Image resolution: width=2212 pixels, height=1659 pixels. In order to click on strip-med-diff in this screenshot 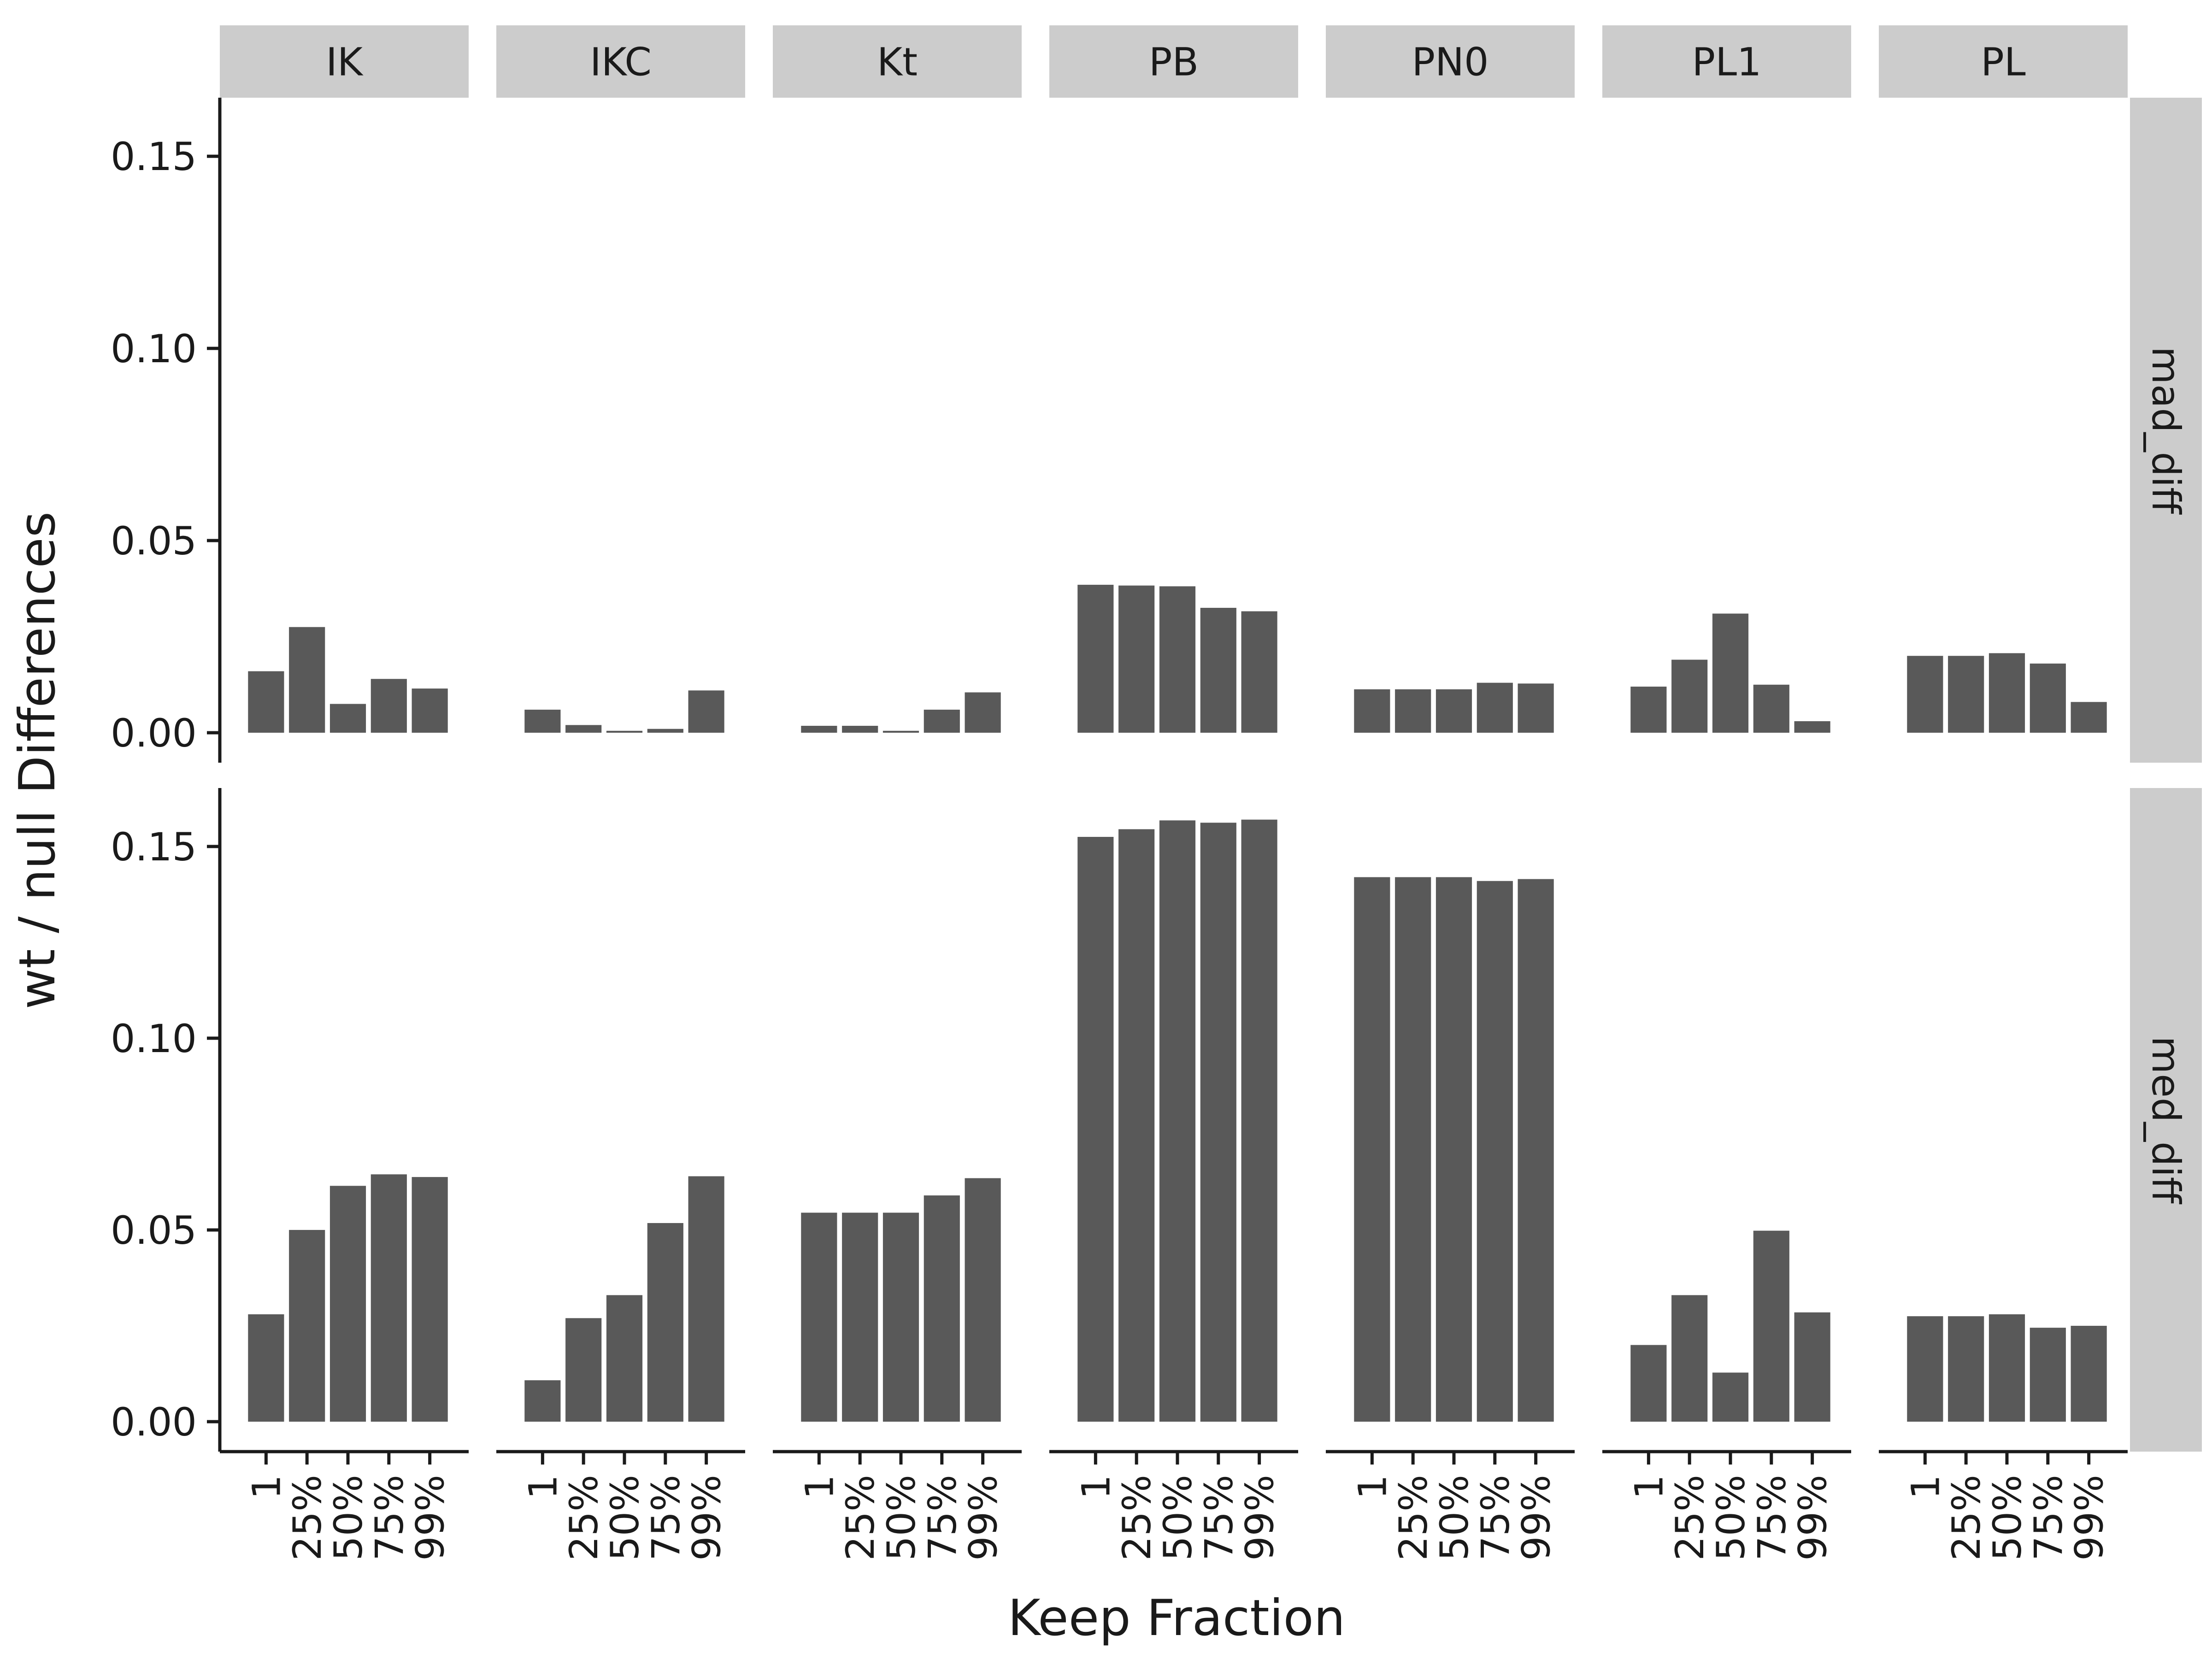, I will do `click(2166, 1120)`.